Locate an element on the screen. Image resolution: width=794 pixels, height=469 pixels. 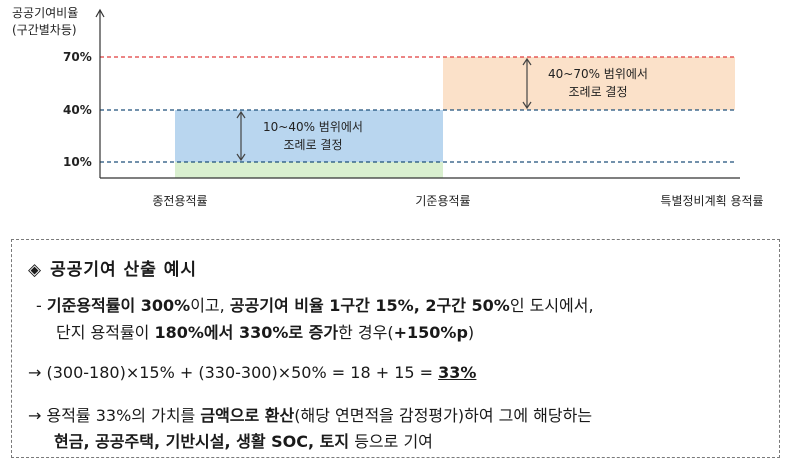
y-axis-title-line1: 공공기여비율 is located at coordinates (45, 13).